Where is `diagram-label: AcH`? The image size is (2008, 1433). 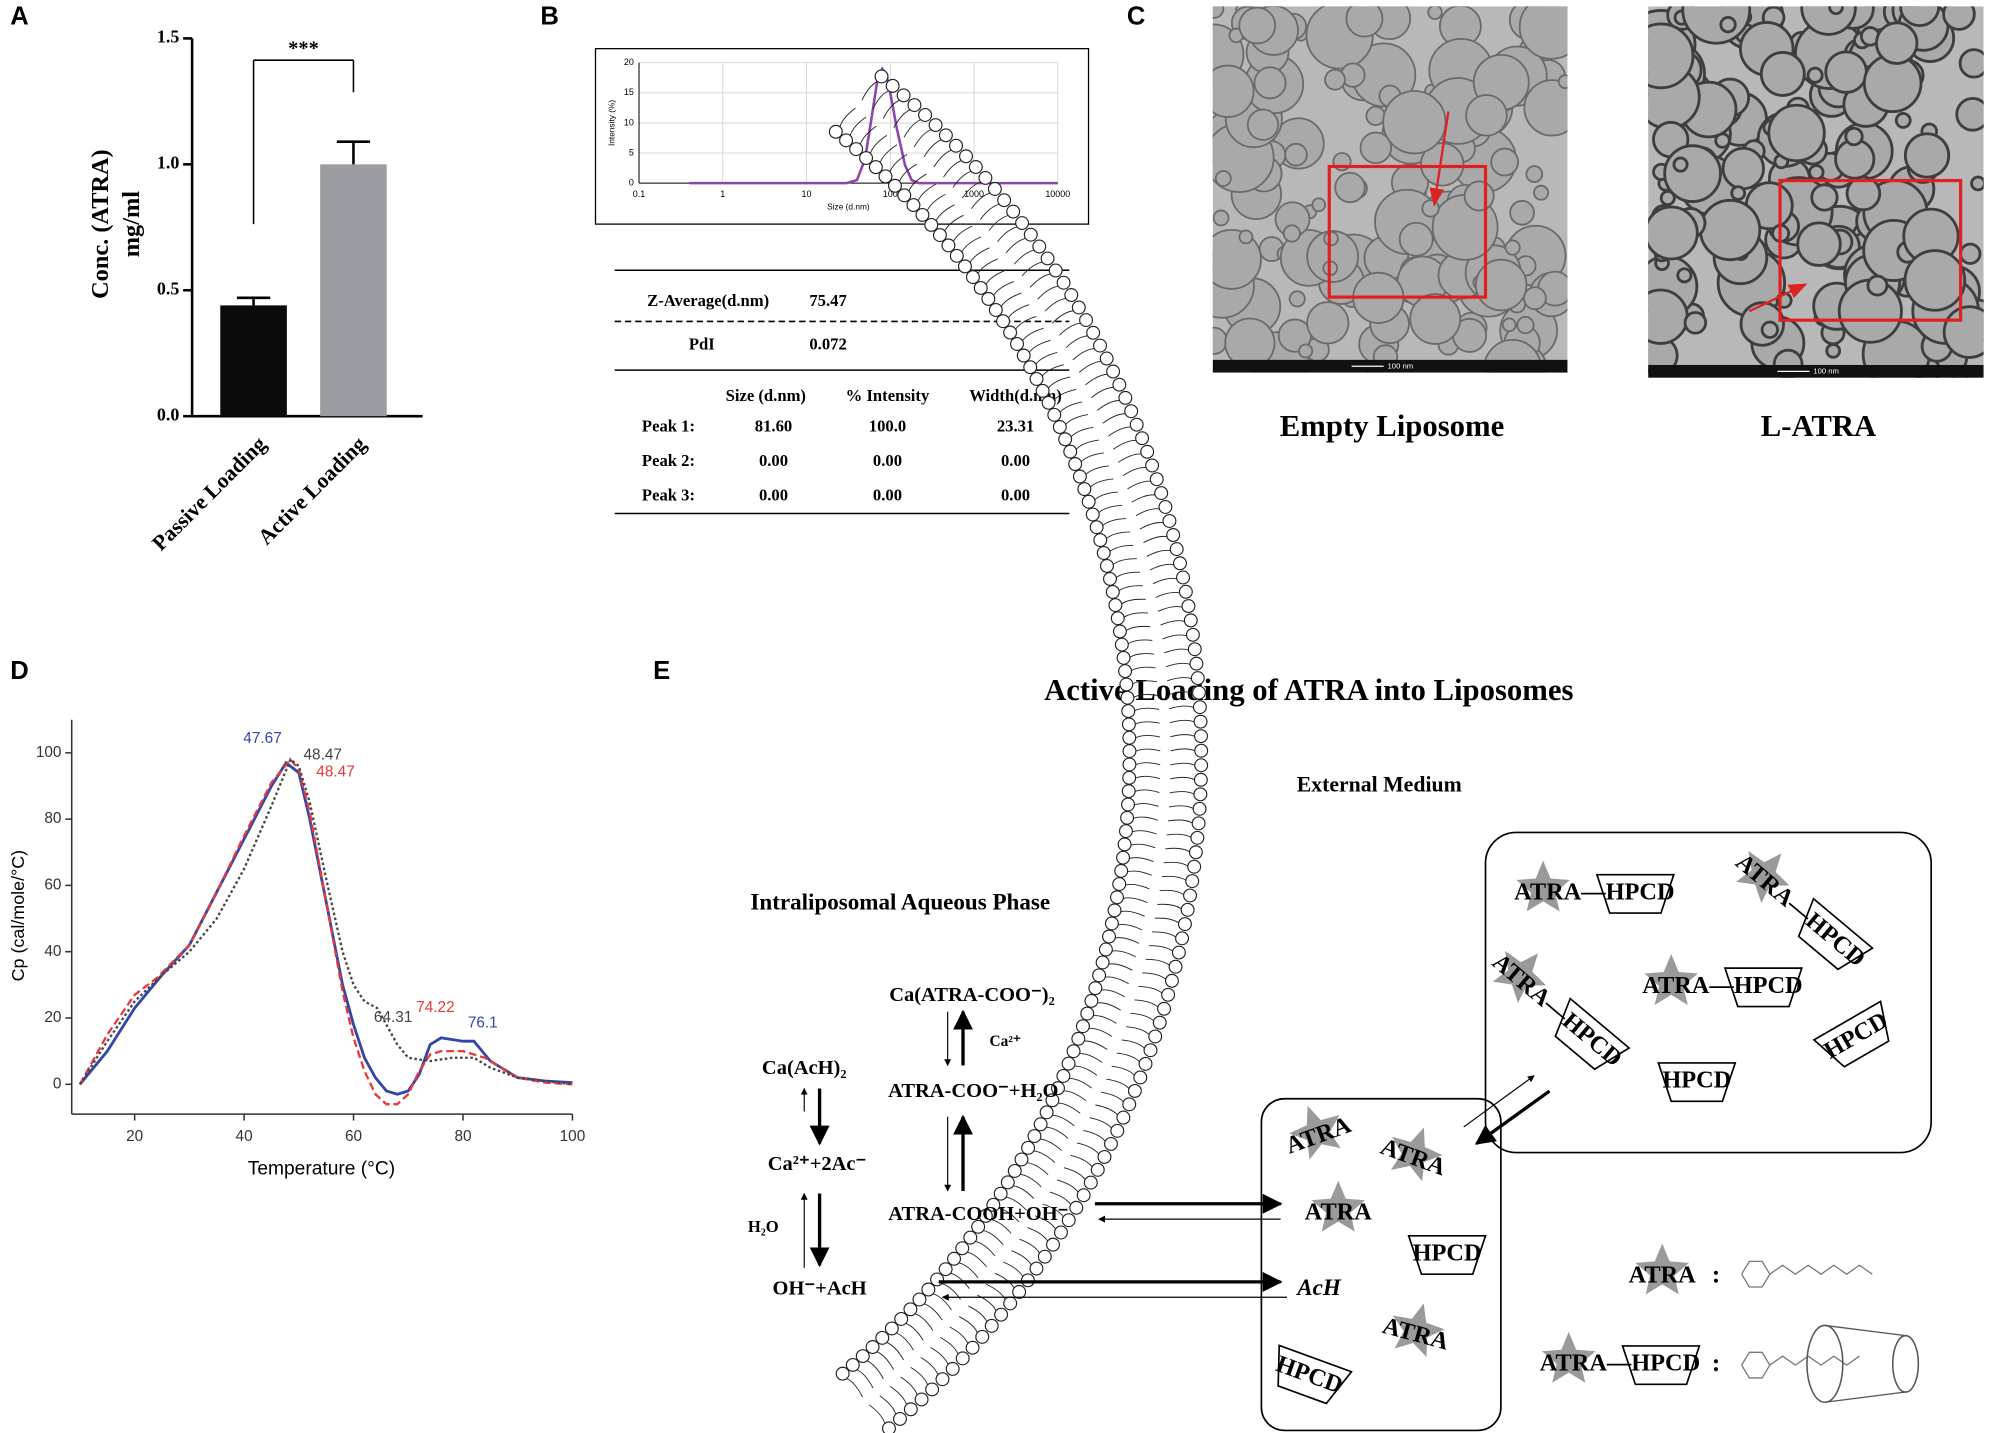
diagram-label: AcH is located at coordinates (1318, 1287).